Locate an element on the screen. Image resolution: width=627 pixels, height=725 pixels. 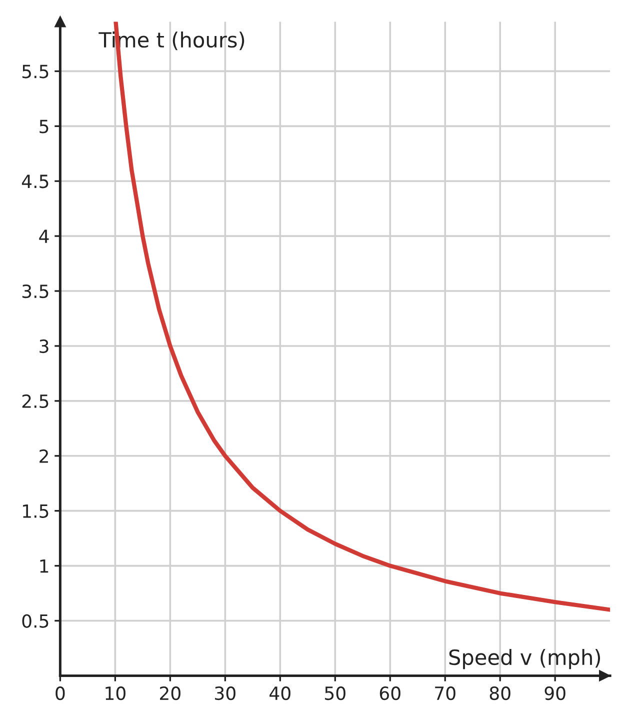
x-tick-label: 0 is located at coordinates (60, 693).